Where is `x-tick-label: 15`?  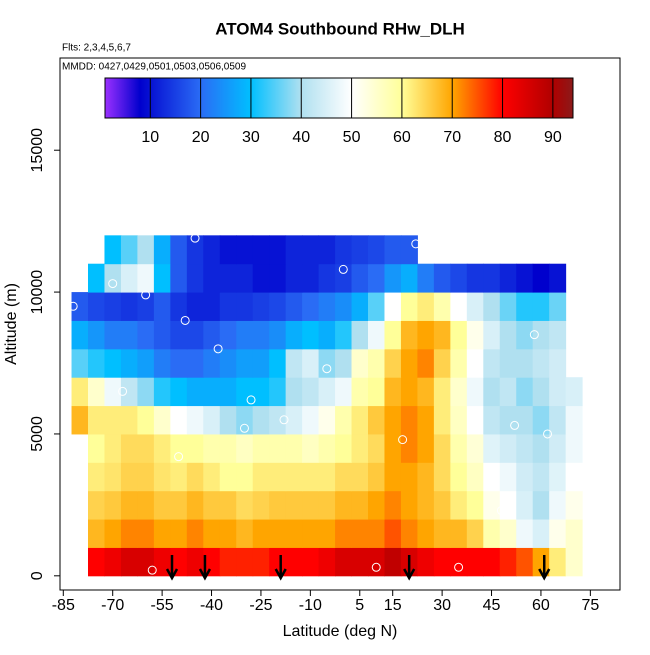
x-tick-label: 15 is located at coordinates (393, 605).